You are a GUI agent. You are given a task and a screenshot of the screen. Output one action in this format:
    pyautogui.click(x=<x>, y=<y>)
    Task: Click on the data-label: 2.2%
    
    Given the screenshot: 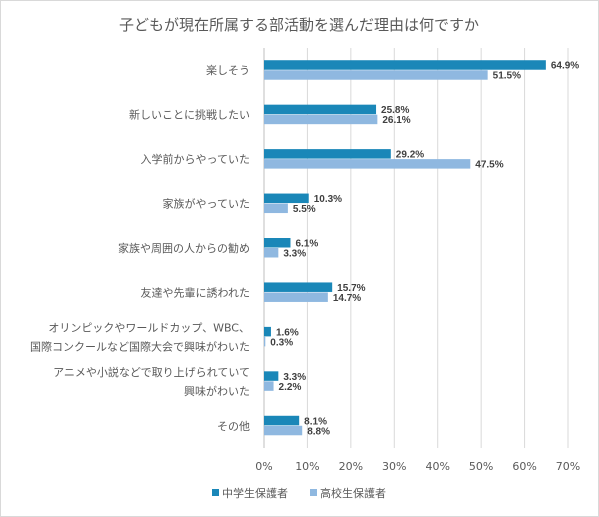 What is the action you would take?
    pyautogui.click(x=290, y=387)
    